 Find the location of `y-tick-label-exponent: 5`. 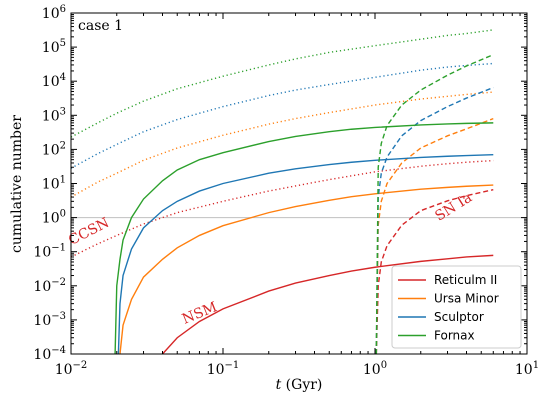

y-tick-label-exponent: 5 is located at coordinates (63, 43).